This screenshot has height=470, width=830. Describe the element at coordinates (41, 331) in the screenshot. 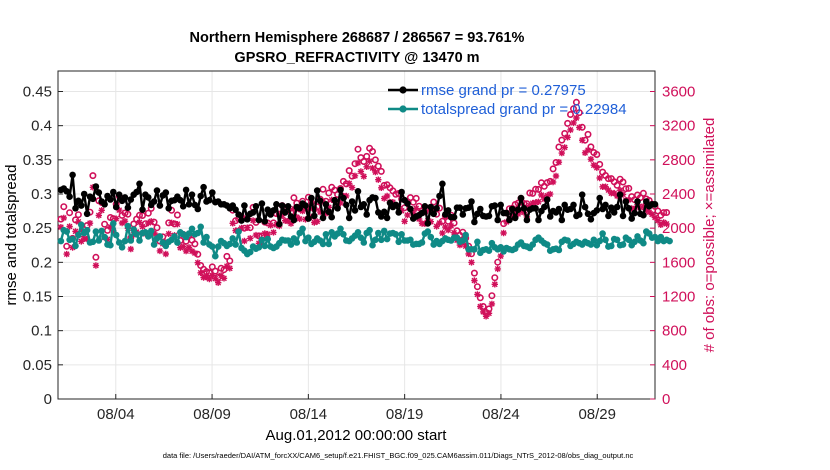

I see `y-left-tick-label: 0.1` at that location.